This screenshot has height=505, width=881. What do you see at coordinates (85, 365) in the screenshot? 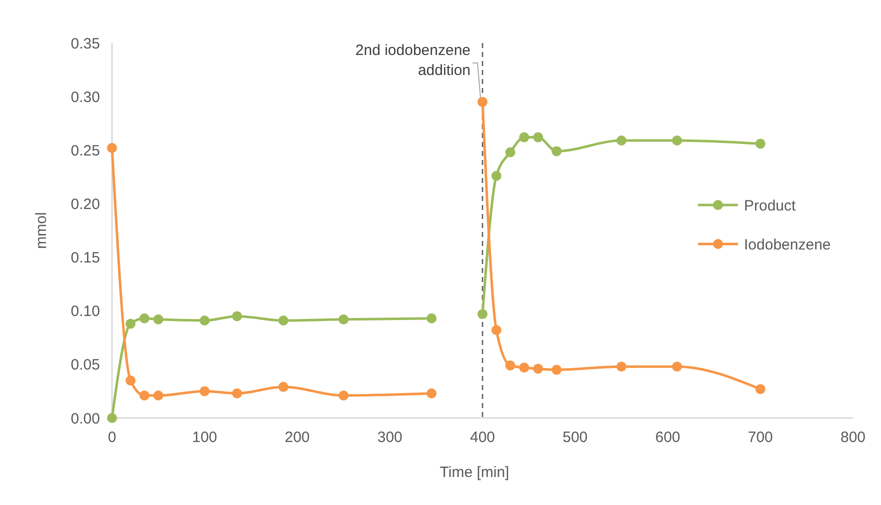
I see `y-tick-label: 0.05` at bounding box center [85, 365].